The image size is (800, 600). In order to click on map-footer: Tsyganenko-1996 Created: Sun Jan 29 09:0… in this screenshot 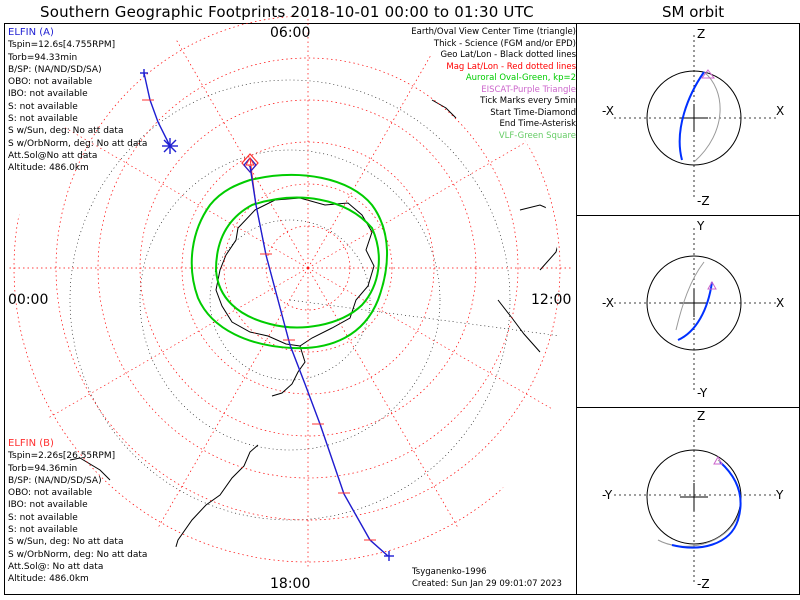, I will do `click(487, 578)`.